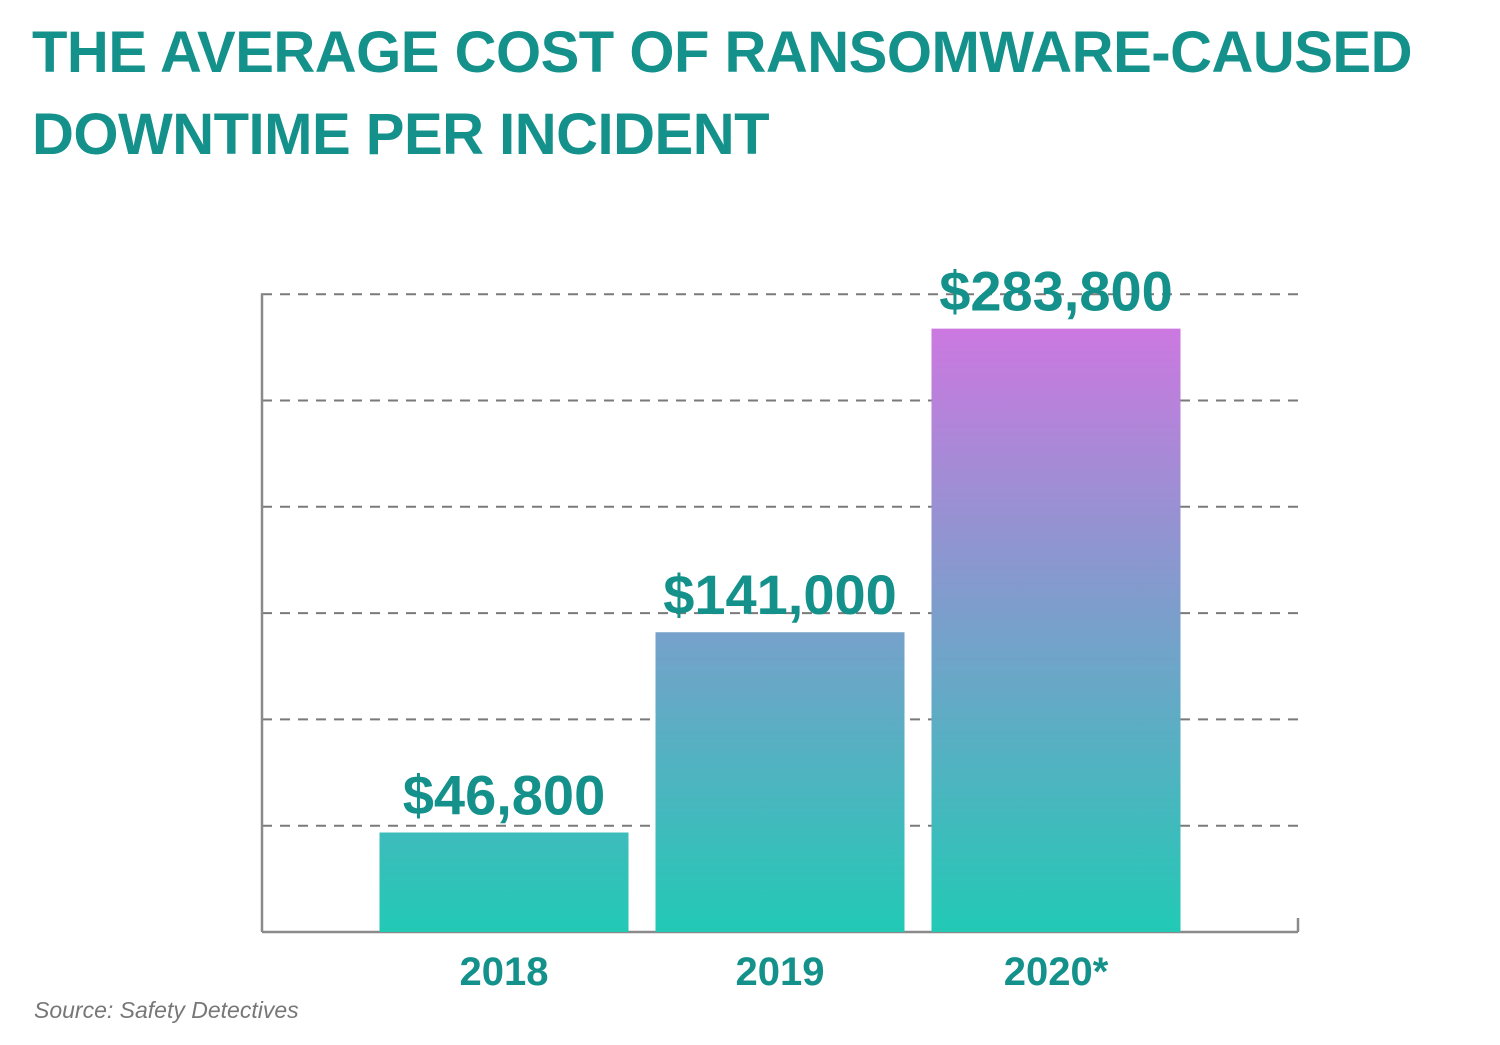 Image resolution: width=1500 pixels, height=1045 pixels. What do you see at coordinates (780, 972) in the screenshot?
I see `x-tick-label: 2019` at bounding box center [780, 972].